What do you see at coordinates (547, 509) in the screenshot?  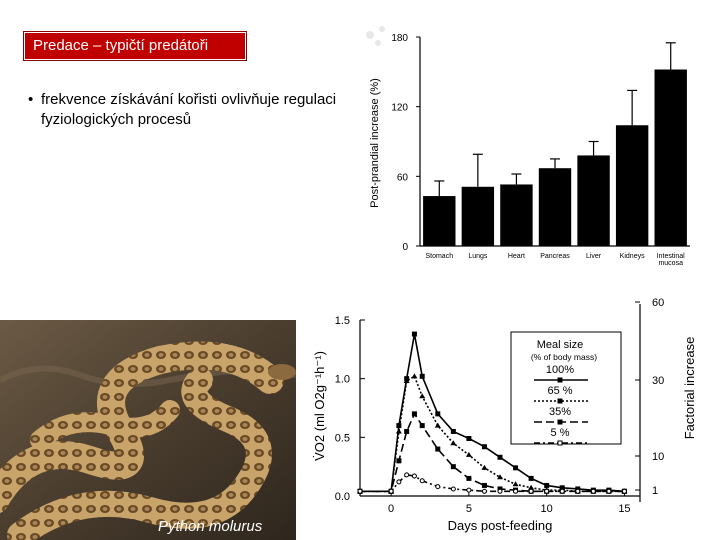 I see `line-xtick-label: 10` at bounding box center [547, 509].